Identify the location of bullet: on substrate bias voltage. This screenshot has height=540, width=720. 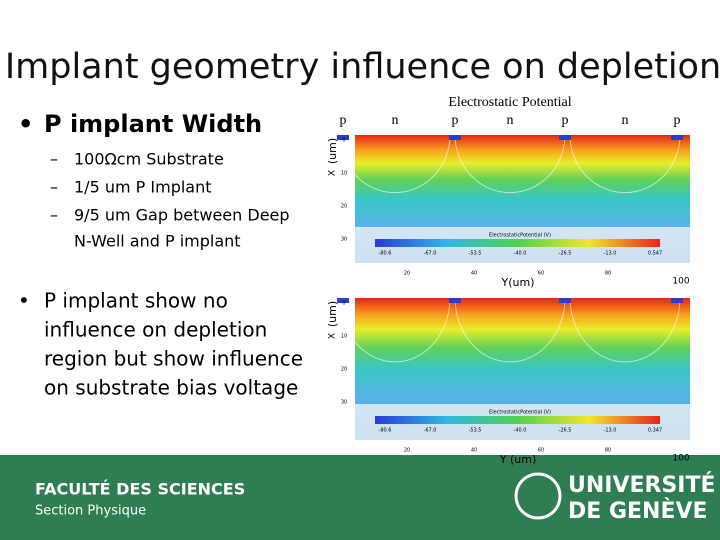
(171, 388).